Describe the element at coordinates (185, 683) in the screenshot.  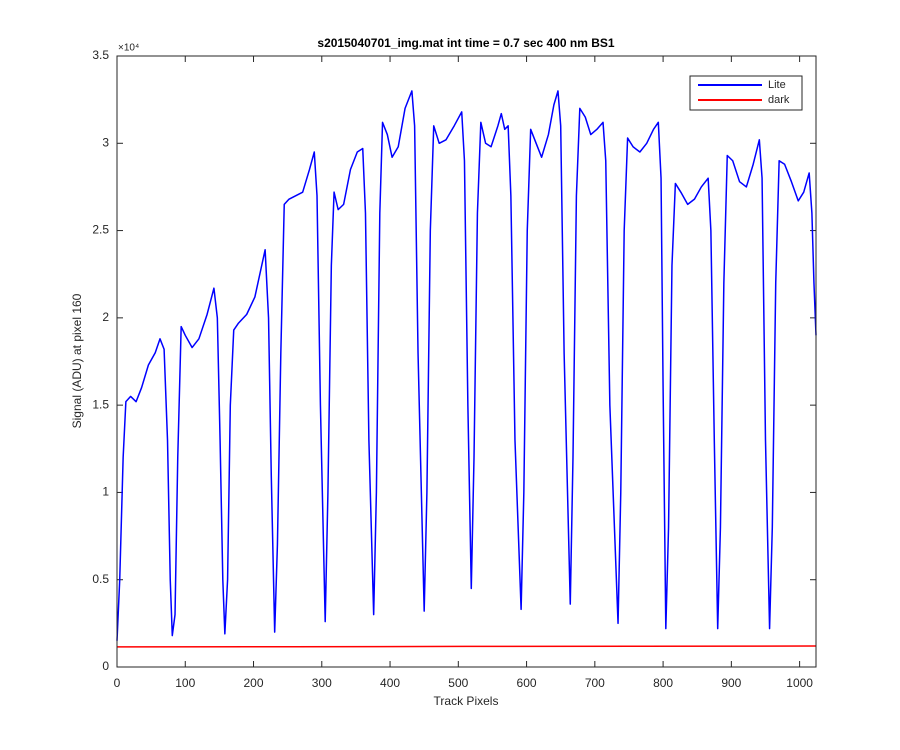
I see `x-tick-label: 100` at that location.